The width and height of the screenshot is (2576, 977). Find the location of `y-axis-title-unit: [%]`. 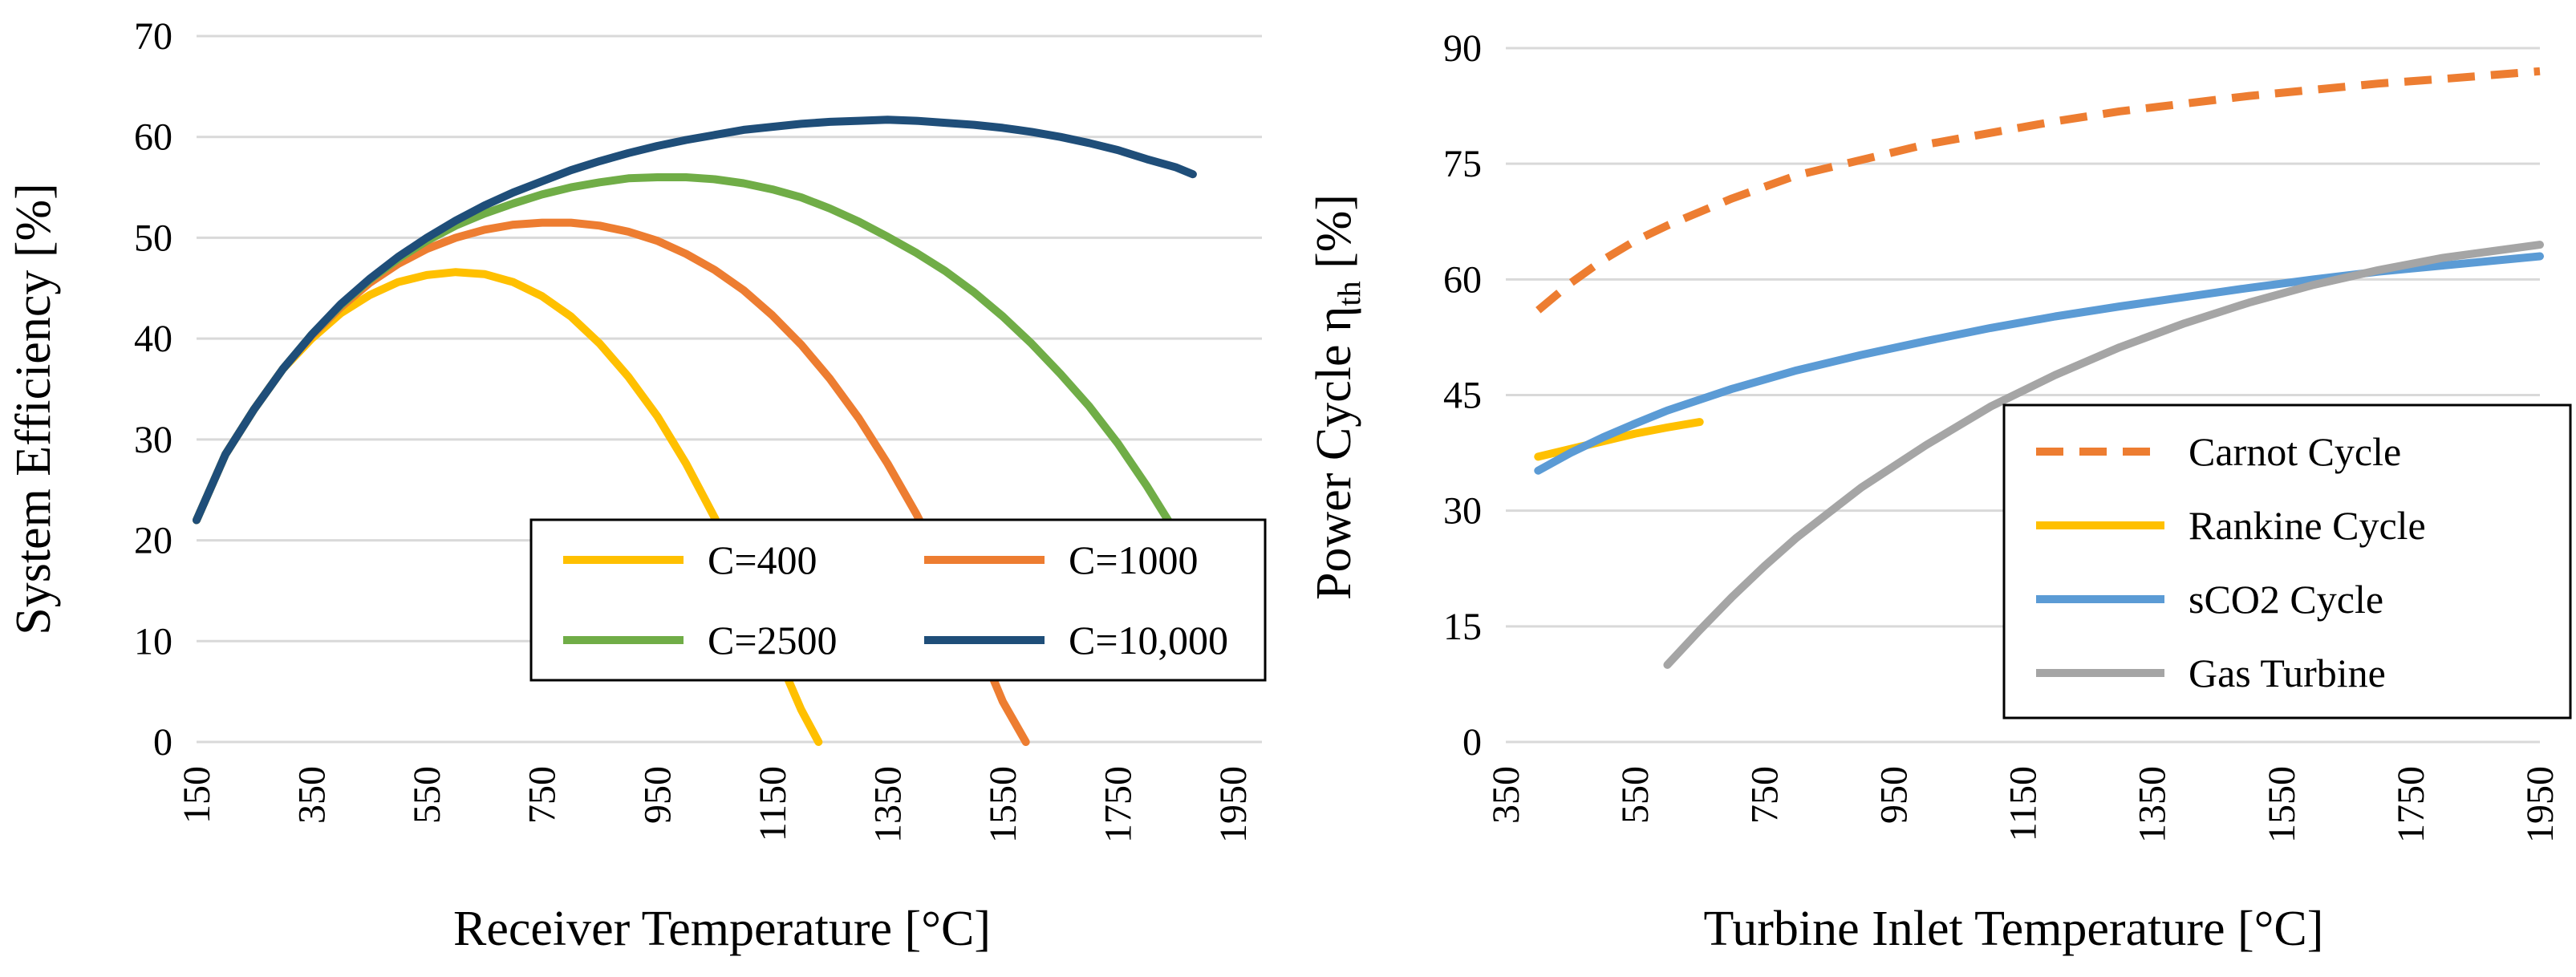

y-axis-title-unit: [%] is located at coordinates (1334, 237).